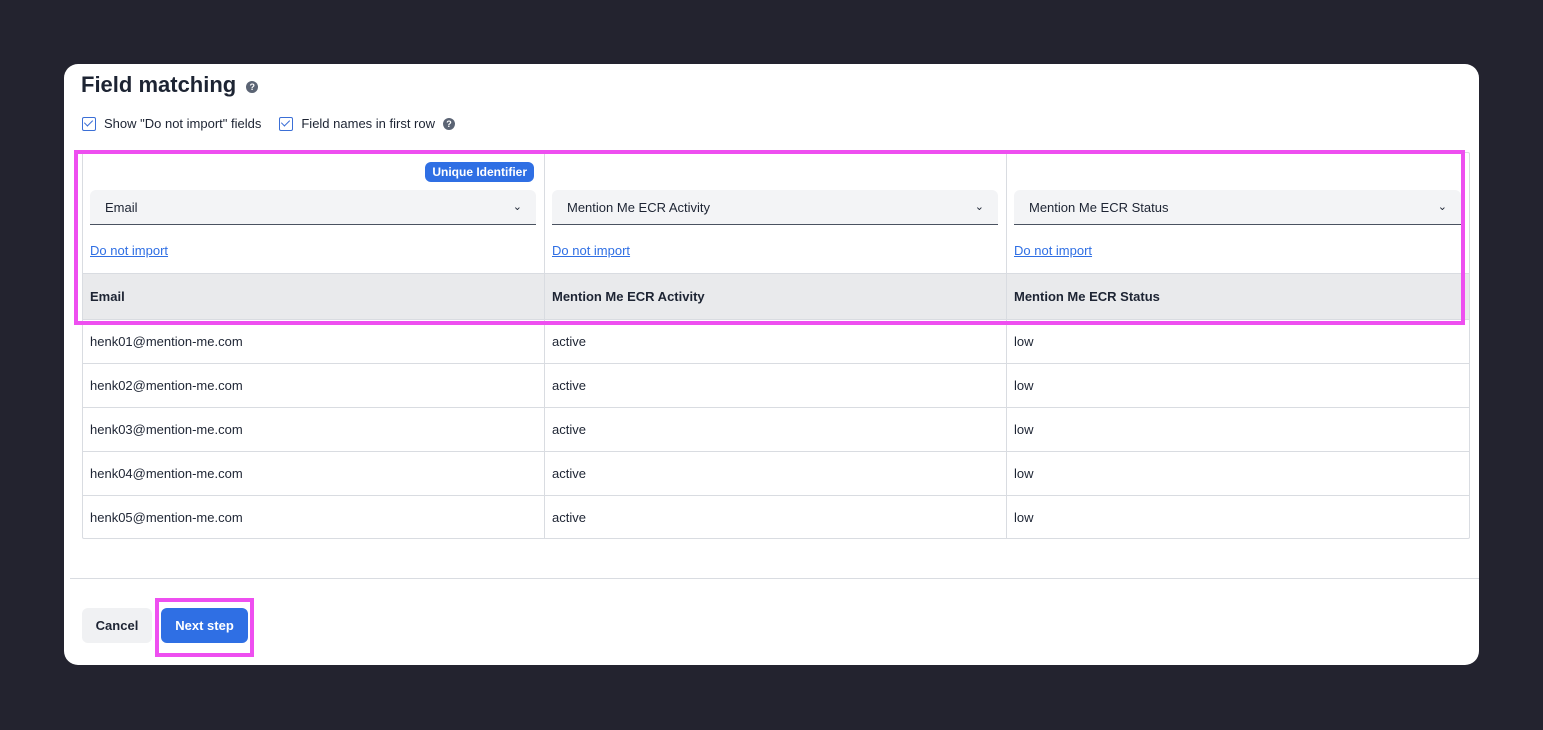 This screenshot has height=730, width=1543. I want to click on field-select-value: Email, so click(121, 207).